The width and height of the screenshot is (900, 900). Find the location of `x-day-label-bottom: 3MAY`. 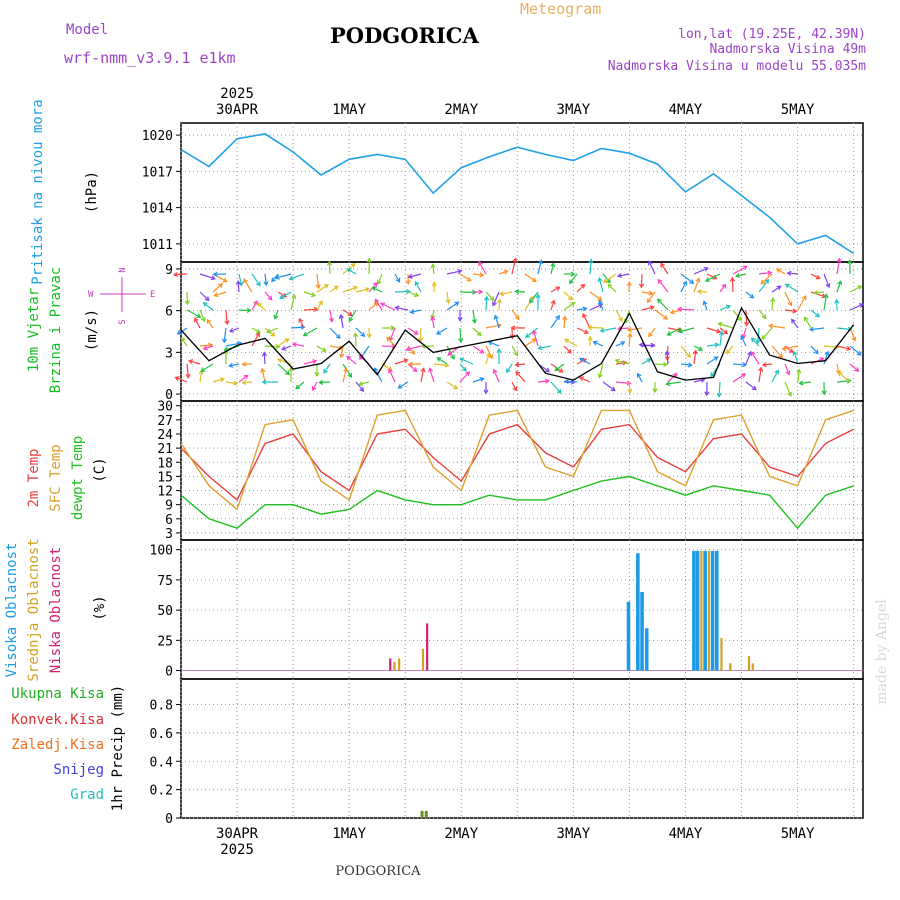

x-day-label-bottom: 3MAY is located at coordinates (574, 834).